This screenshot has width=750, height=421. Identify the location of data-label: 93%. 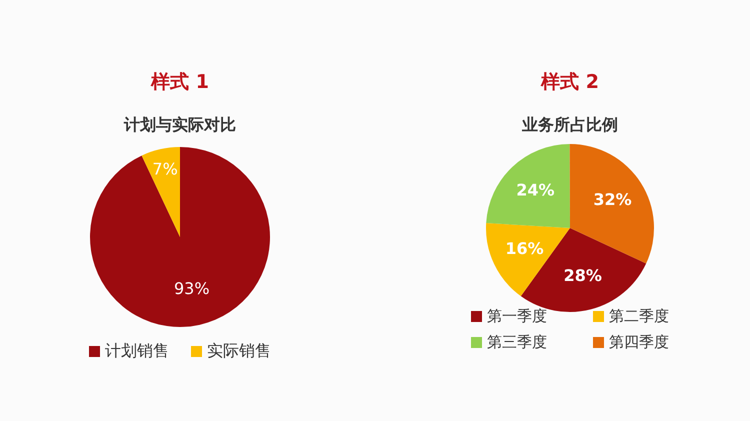
(192, 288).